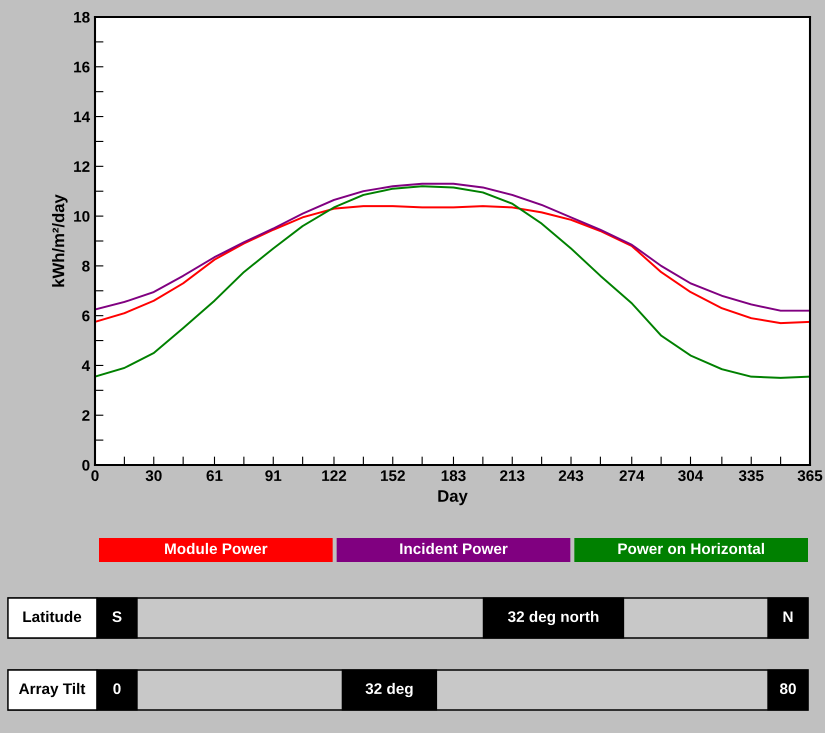 The image size is (825, 733). I want to click on x-tick-label: 91, so click(273, 476).